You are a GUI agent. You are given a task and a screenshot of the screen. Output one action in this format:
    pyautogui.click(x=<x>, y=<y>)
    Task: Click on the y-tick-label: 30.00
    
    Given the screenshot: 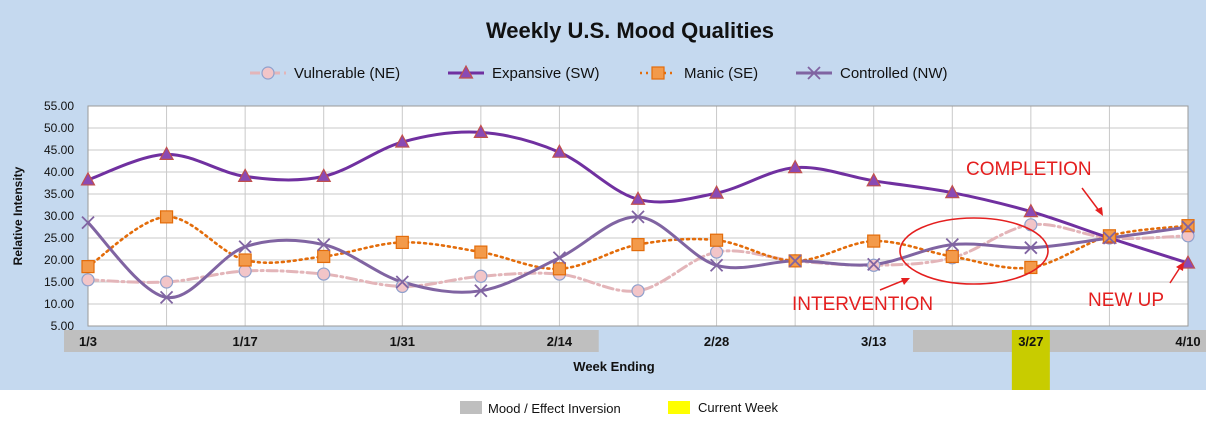 What is the action you would take?
    pyautogui.click(x=59, y=216)
    